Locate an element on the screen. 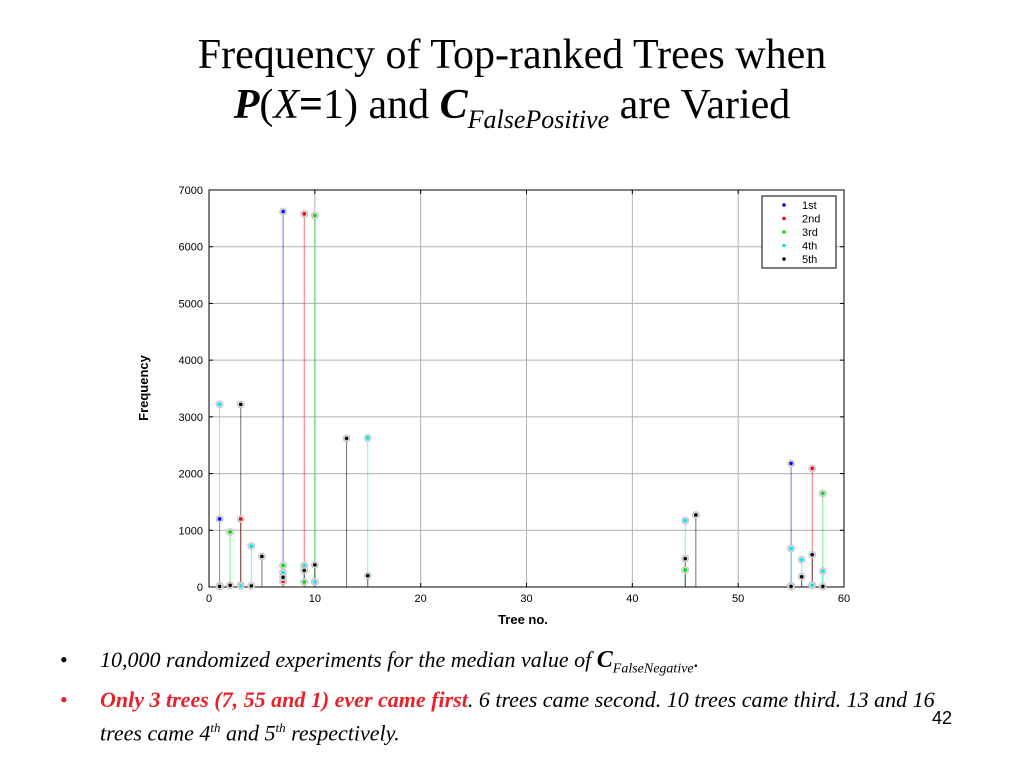 This screenshot has width=1024, height=768. slide-title-line2: P(X=1) and CFalsePositive are Varied is located at coordinates (512, 112).